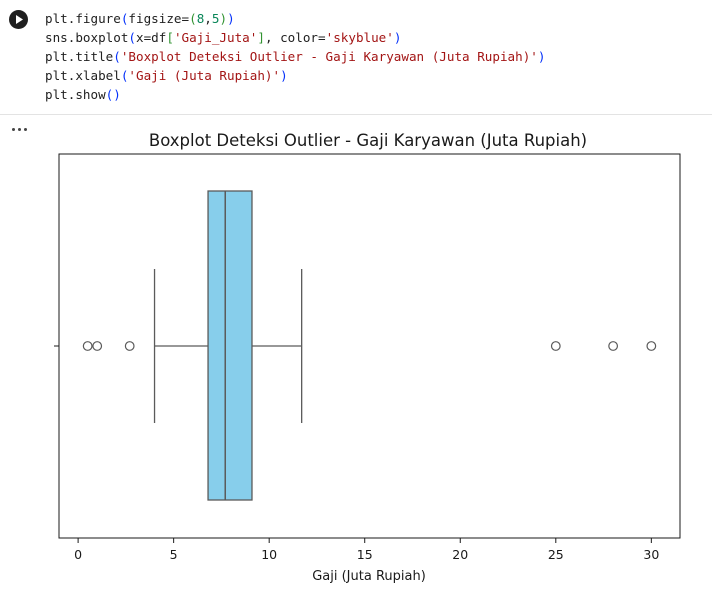 The width and height of the screenshot is (712, 604). What do you see at coordinates (140, 18) in the screenshot?
I see `code-line: plt.figure(figsize=(8,5))` at bounding box center [140, 18].